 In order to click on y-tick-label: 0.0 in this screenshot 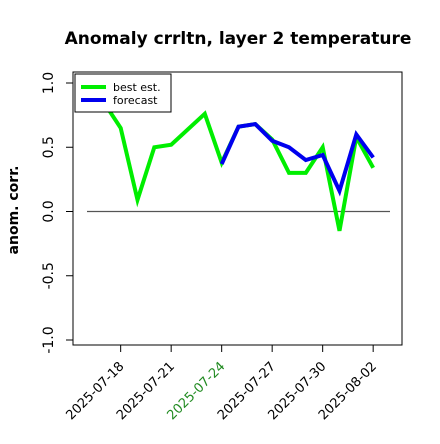, I will do `click(49, 211)`.